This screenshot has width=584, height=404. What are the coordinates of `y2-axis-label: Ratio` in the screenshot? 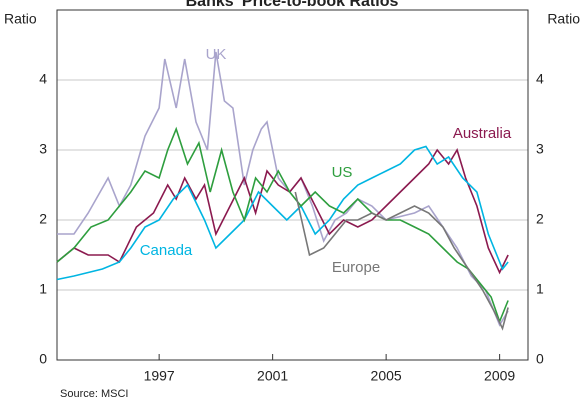 It's located at (563, 19).